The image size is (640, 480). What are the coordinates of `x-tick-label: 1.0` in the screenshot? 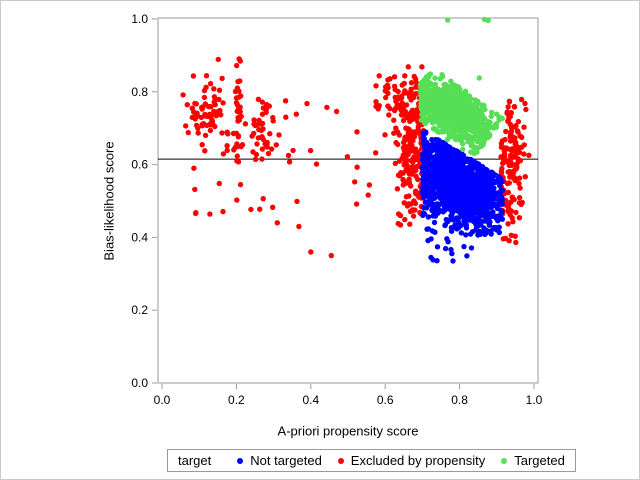 It's located at (534, 400).